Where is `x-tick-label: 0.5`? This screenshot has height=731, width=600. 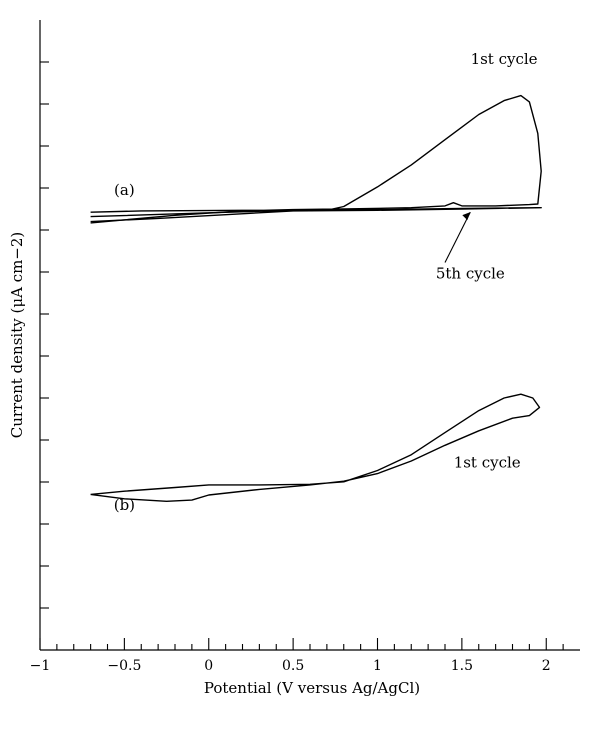 x-tick-label: 0.5 is located at coordinates (293, 666).